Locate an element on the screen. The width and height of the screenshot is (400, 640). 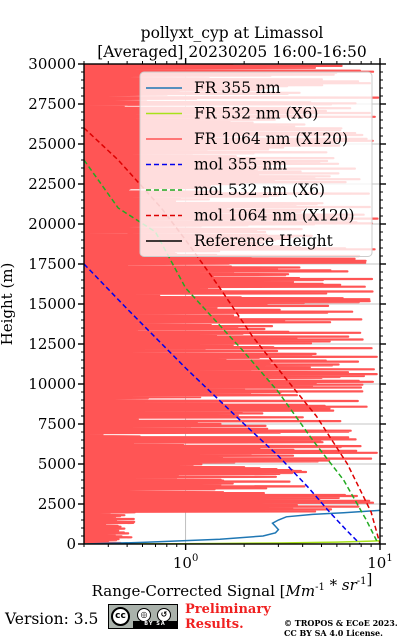
sa-icon: ↺ is located at coordinates (164, 615).